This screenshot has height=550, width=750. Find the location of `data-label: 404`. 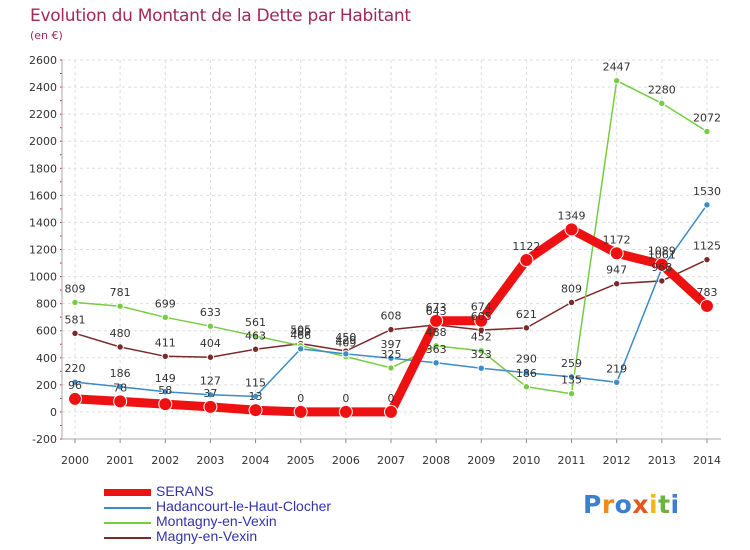

data-label: 404 is located at coordinates (210, 343).